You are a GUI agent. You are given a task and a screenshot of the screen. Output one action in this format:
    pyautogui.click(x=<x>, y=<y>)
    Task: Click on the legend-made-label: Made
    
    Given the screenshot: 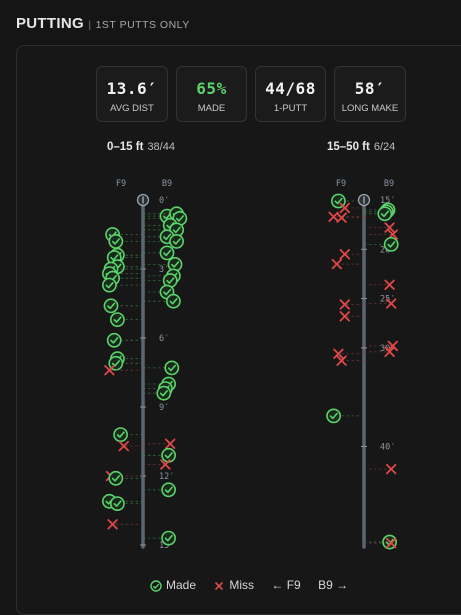 What is the action you would take?
    pyautogui.click(x=181, y=584)
    